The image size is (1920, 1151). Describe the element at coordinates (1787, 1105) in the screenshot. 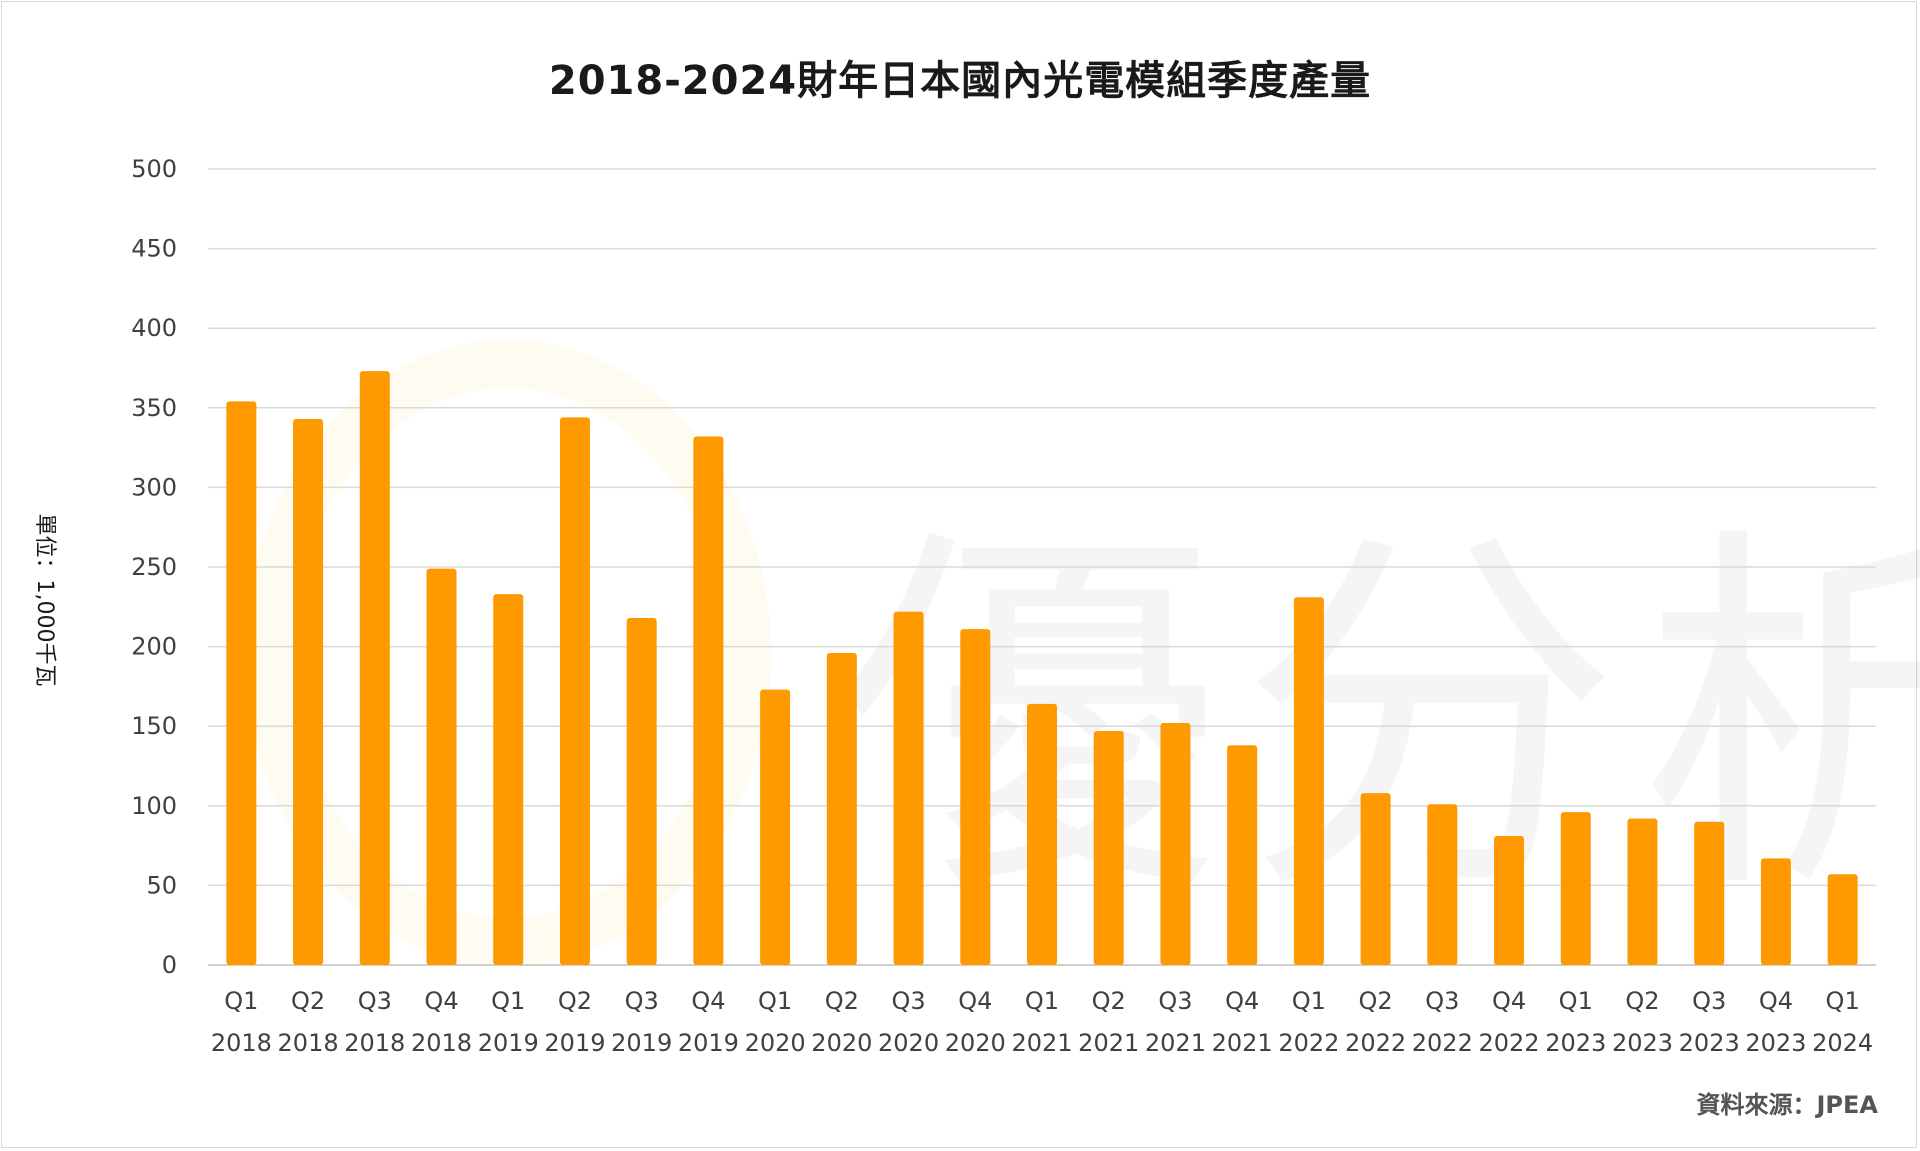

I see `source-note: 資料來源：JPEA` at that location.